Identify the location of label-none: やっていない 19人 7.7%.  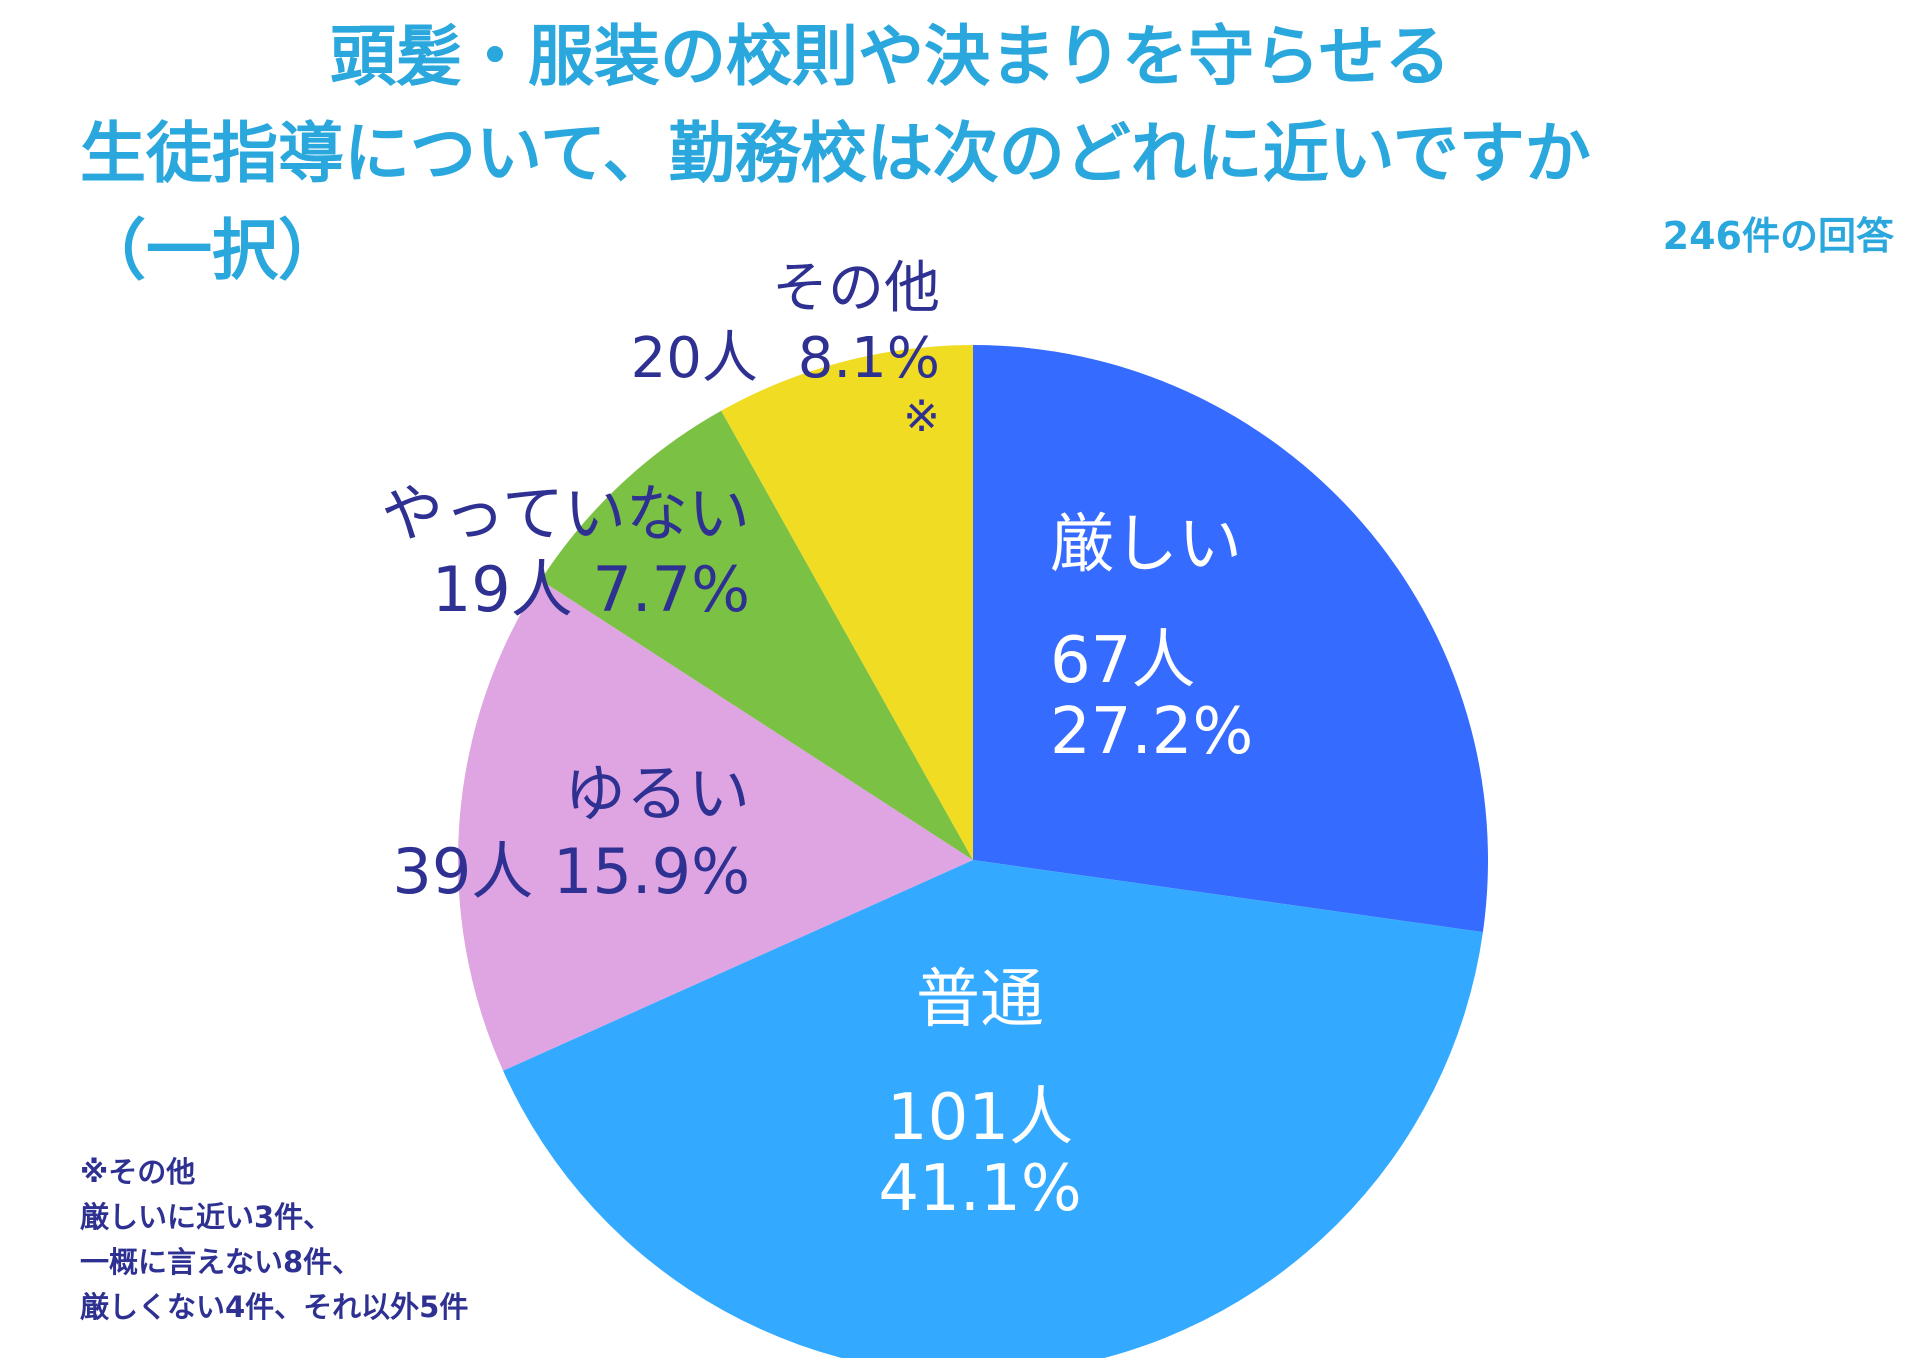
(500, 552).